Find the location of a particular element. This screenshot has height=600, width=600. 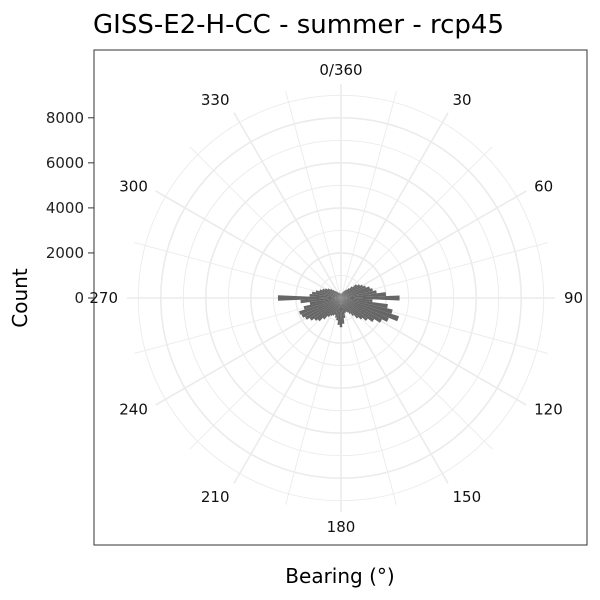

bars-layer is located at coordinates (338, 306).